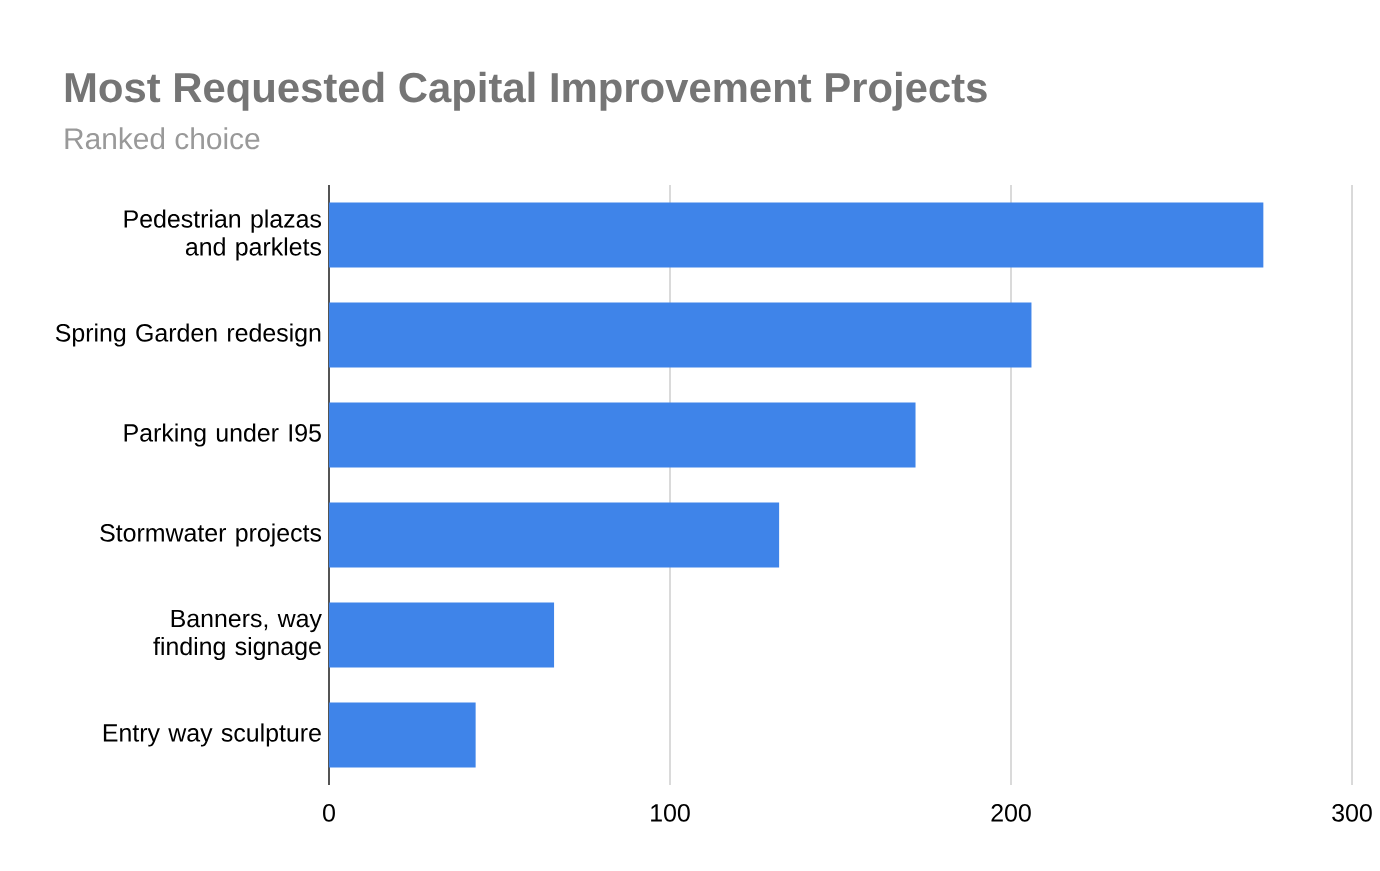 This screenshot has width=1380, height=871. I want to click on chart-title: Most Requested Capital Improvement Projects, so click(526, 91).